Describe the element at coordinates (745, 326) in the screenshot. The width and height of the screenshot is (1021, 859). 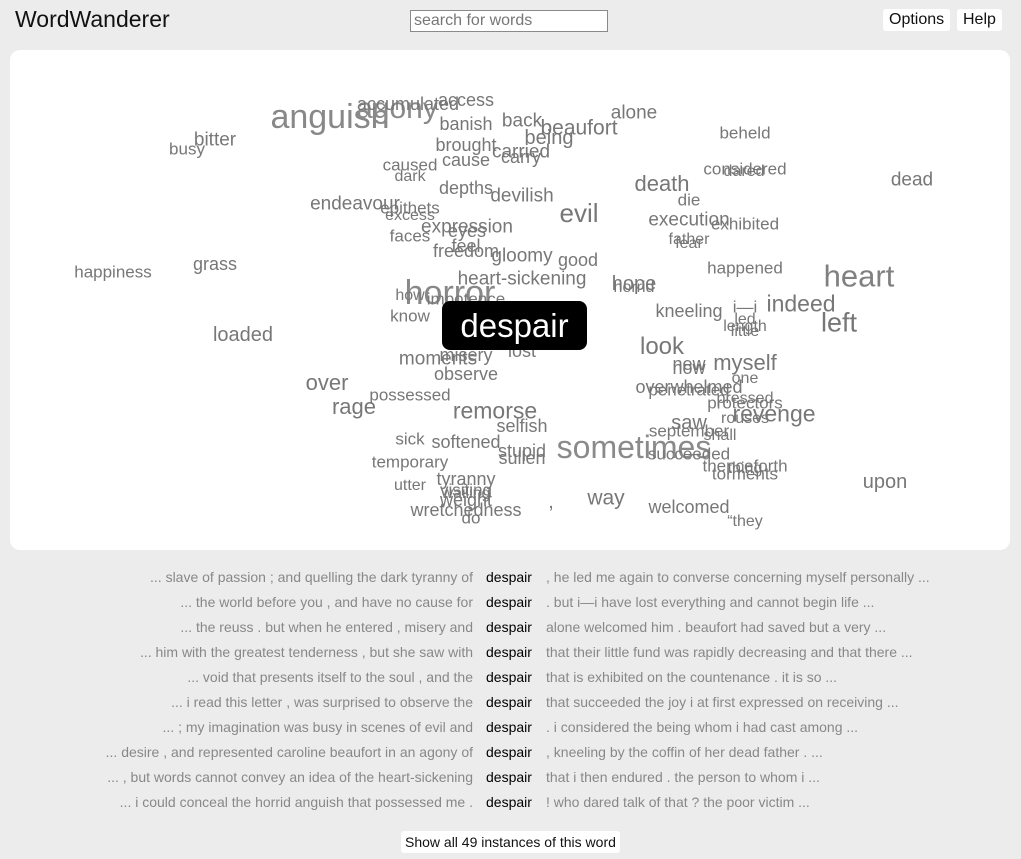
I see `cloud-word: length` at that location.